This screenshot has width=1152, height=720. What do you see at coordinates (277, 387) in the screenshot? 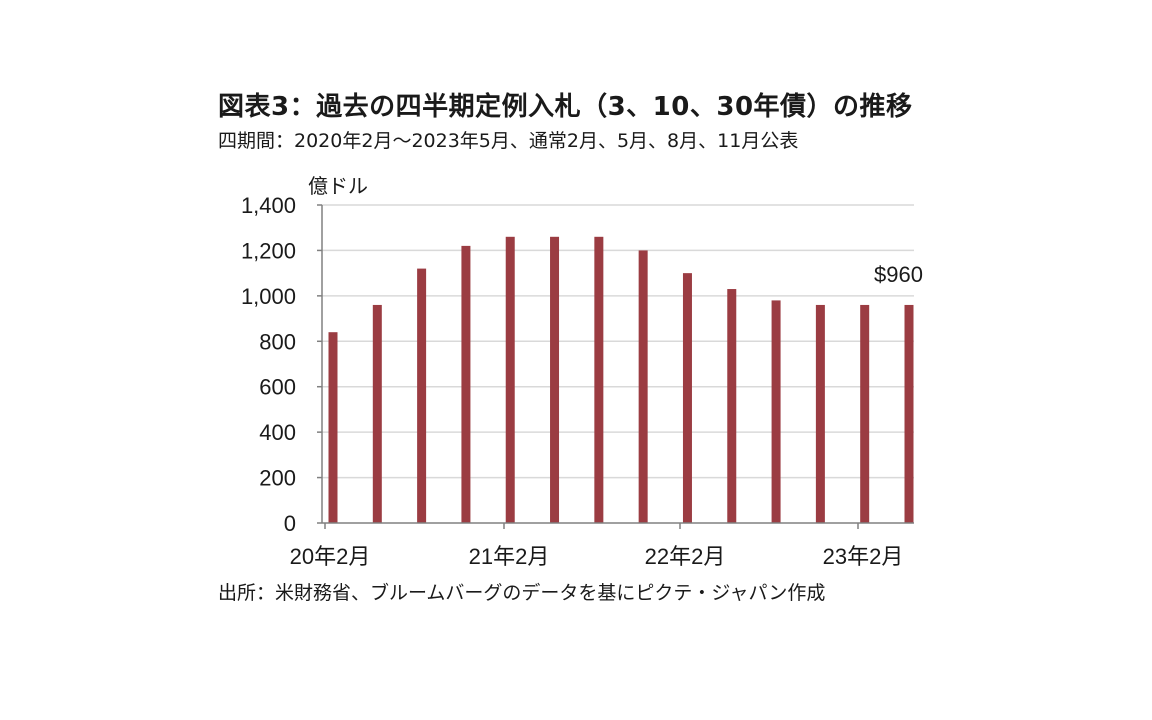
I see `y-tick-label: 600` at bounding box center [277, 387].